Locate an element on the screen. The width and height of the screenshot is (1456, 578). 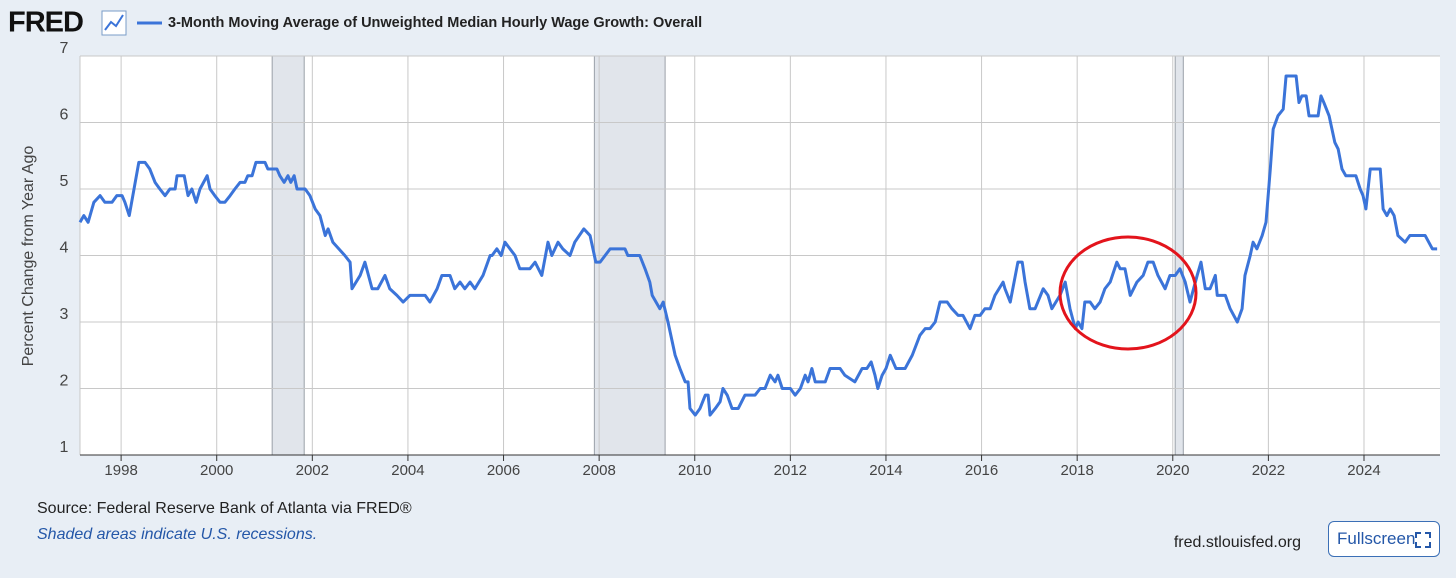
fullscreen-button: Fullscreen is located at coordinates (1384, 539).